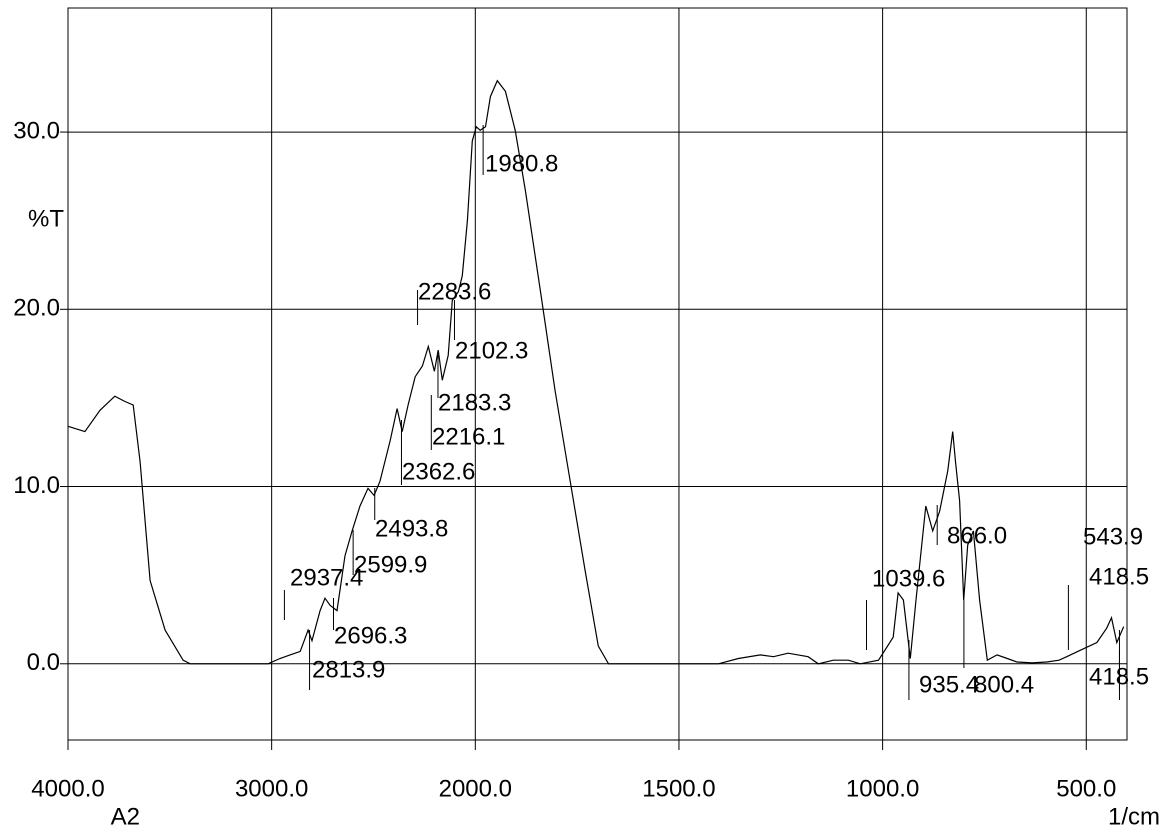  Describe the element at coordinates (1004, 684) in the screenshot. I see `peak-label: 800.4` at that location.